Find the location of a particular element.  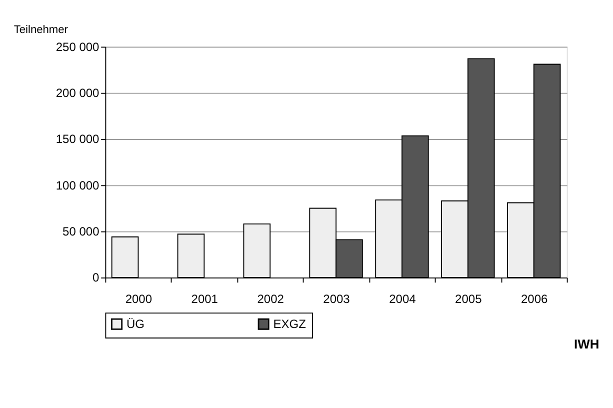

x-tick-label: 2005 is located at coordinates (468, 299).